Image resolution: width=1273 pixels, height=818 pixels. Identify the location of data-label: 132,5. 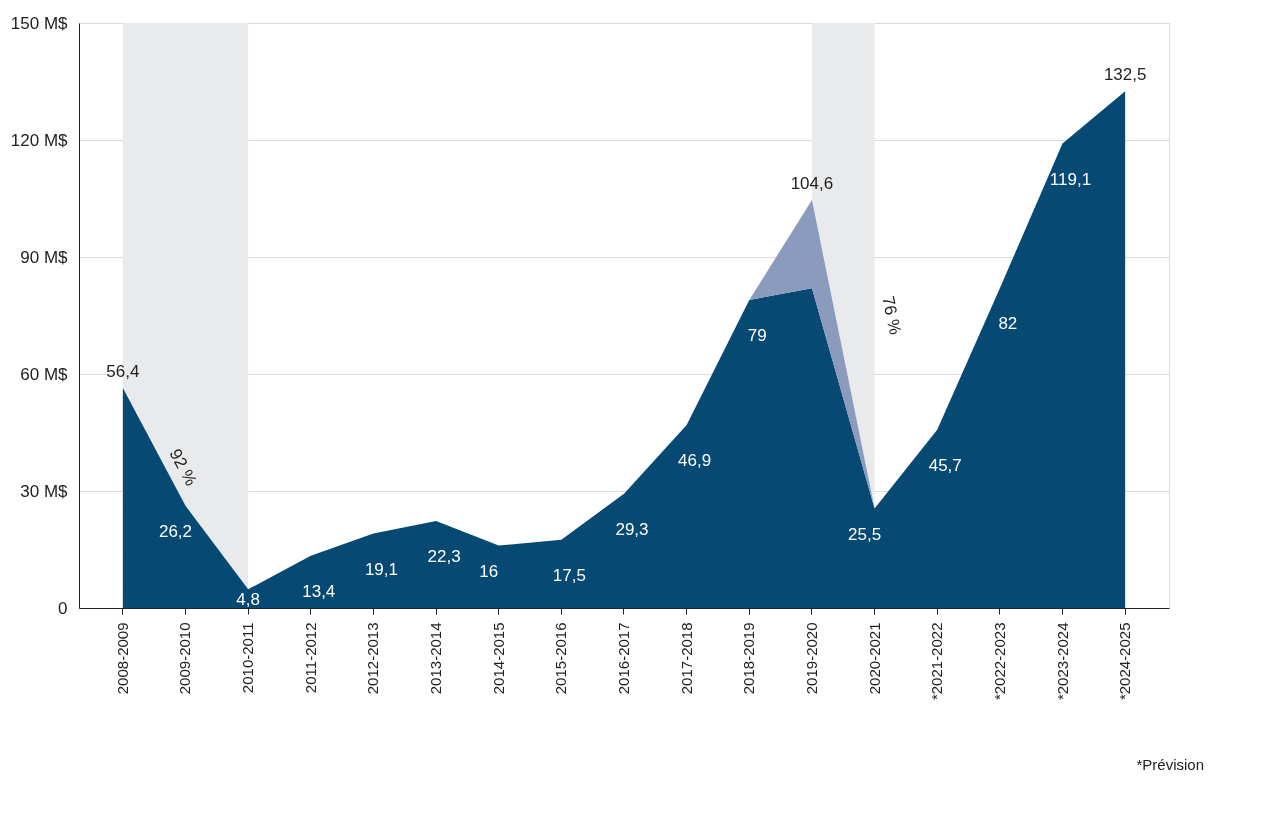
(1125, 75).